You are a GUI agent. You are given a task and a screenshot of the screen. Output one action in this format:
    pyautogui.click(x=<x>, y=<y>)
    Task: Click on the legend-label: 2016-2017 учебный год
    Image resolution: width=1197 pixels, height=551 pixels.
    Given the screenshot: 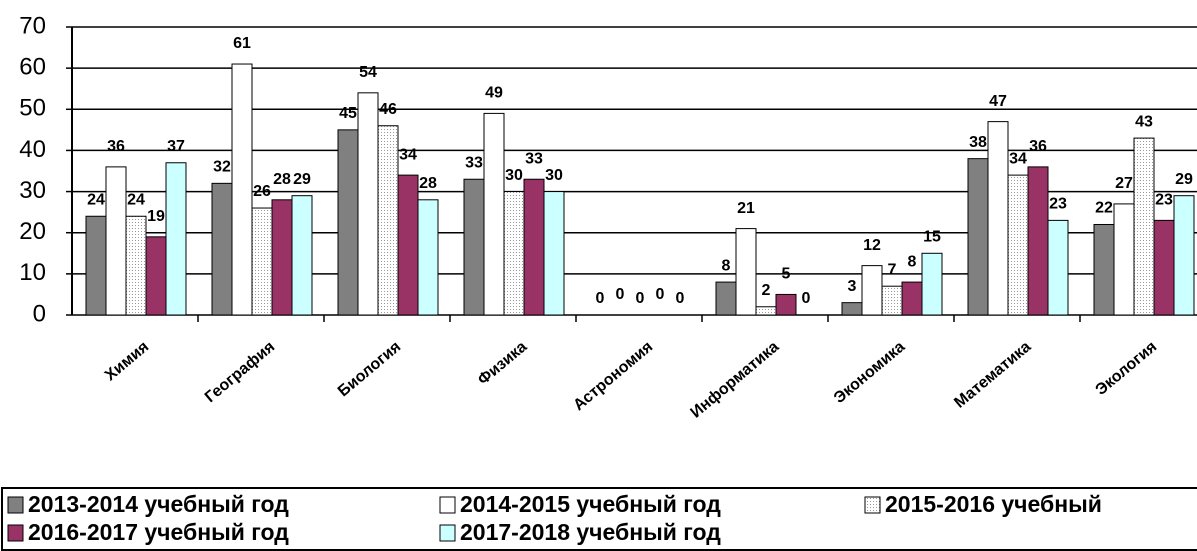 What is the action you would take?
    pyautogui.click(x=158, y=532)
    